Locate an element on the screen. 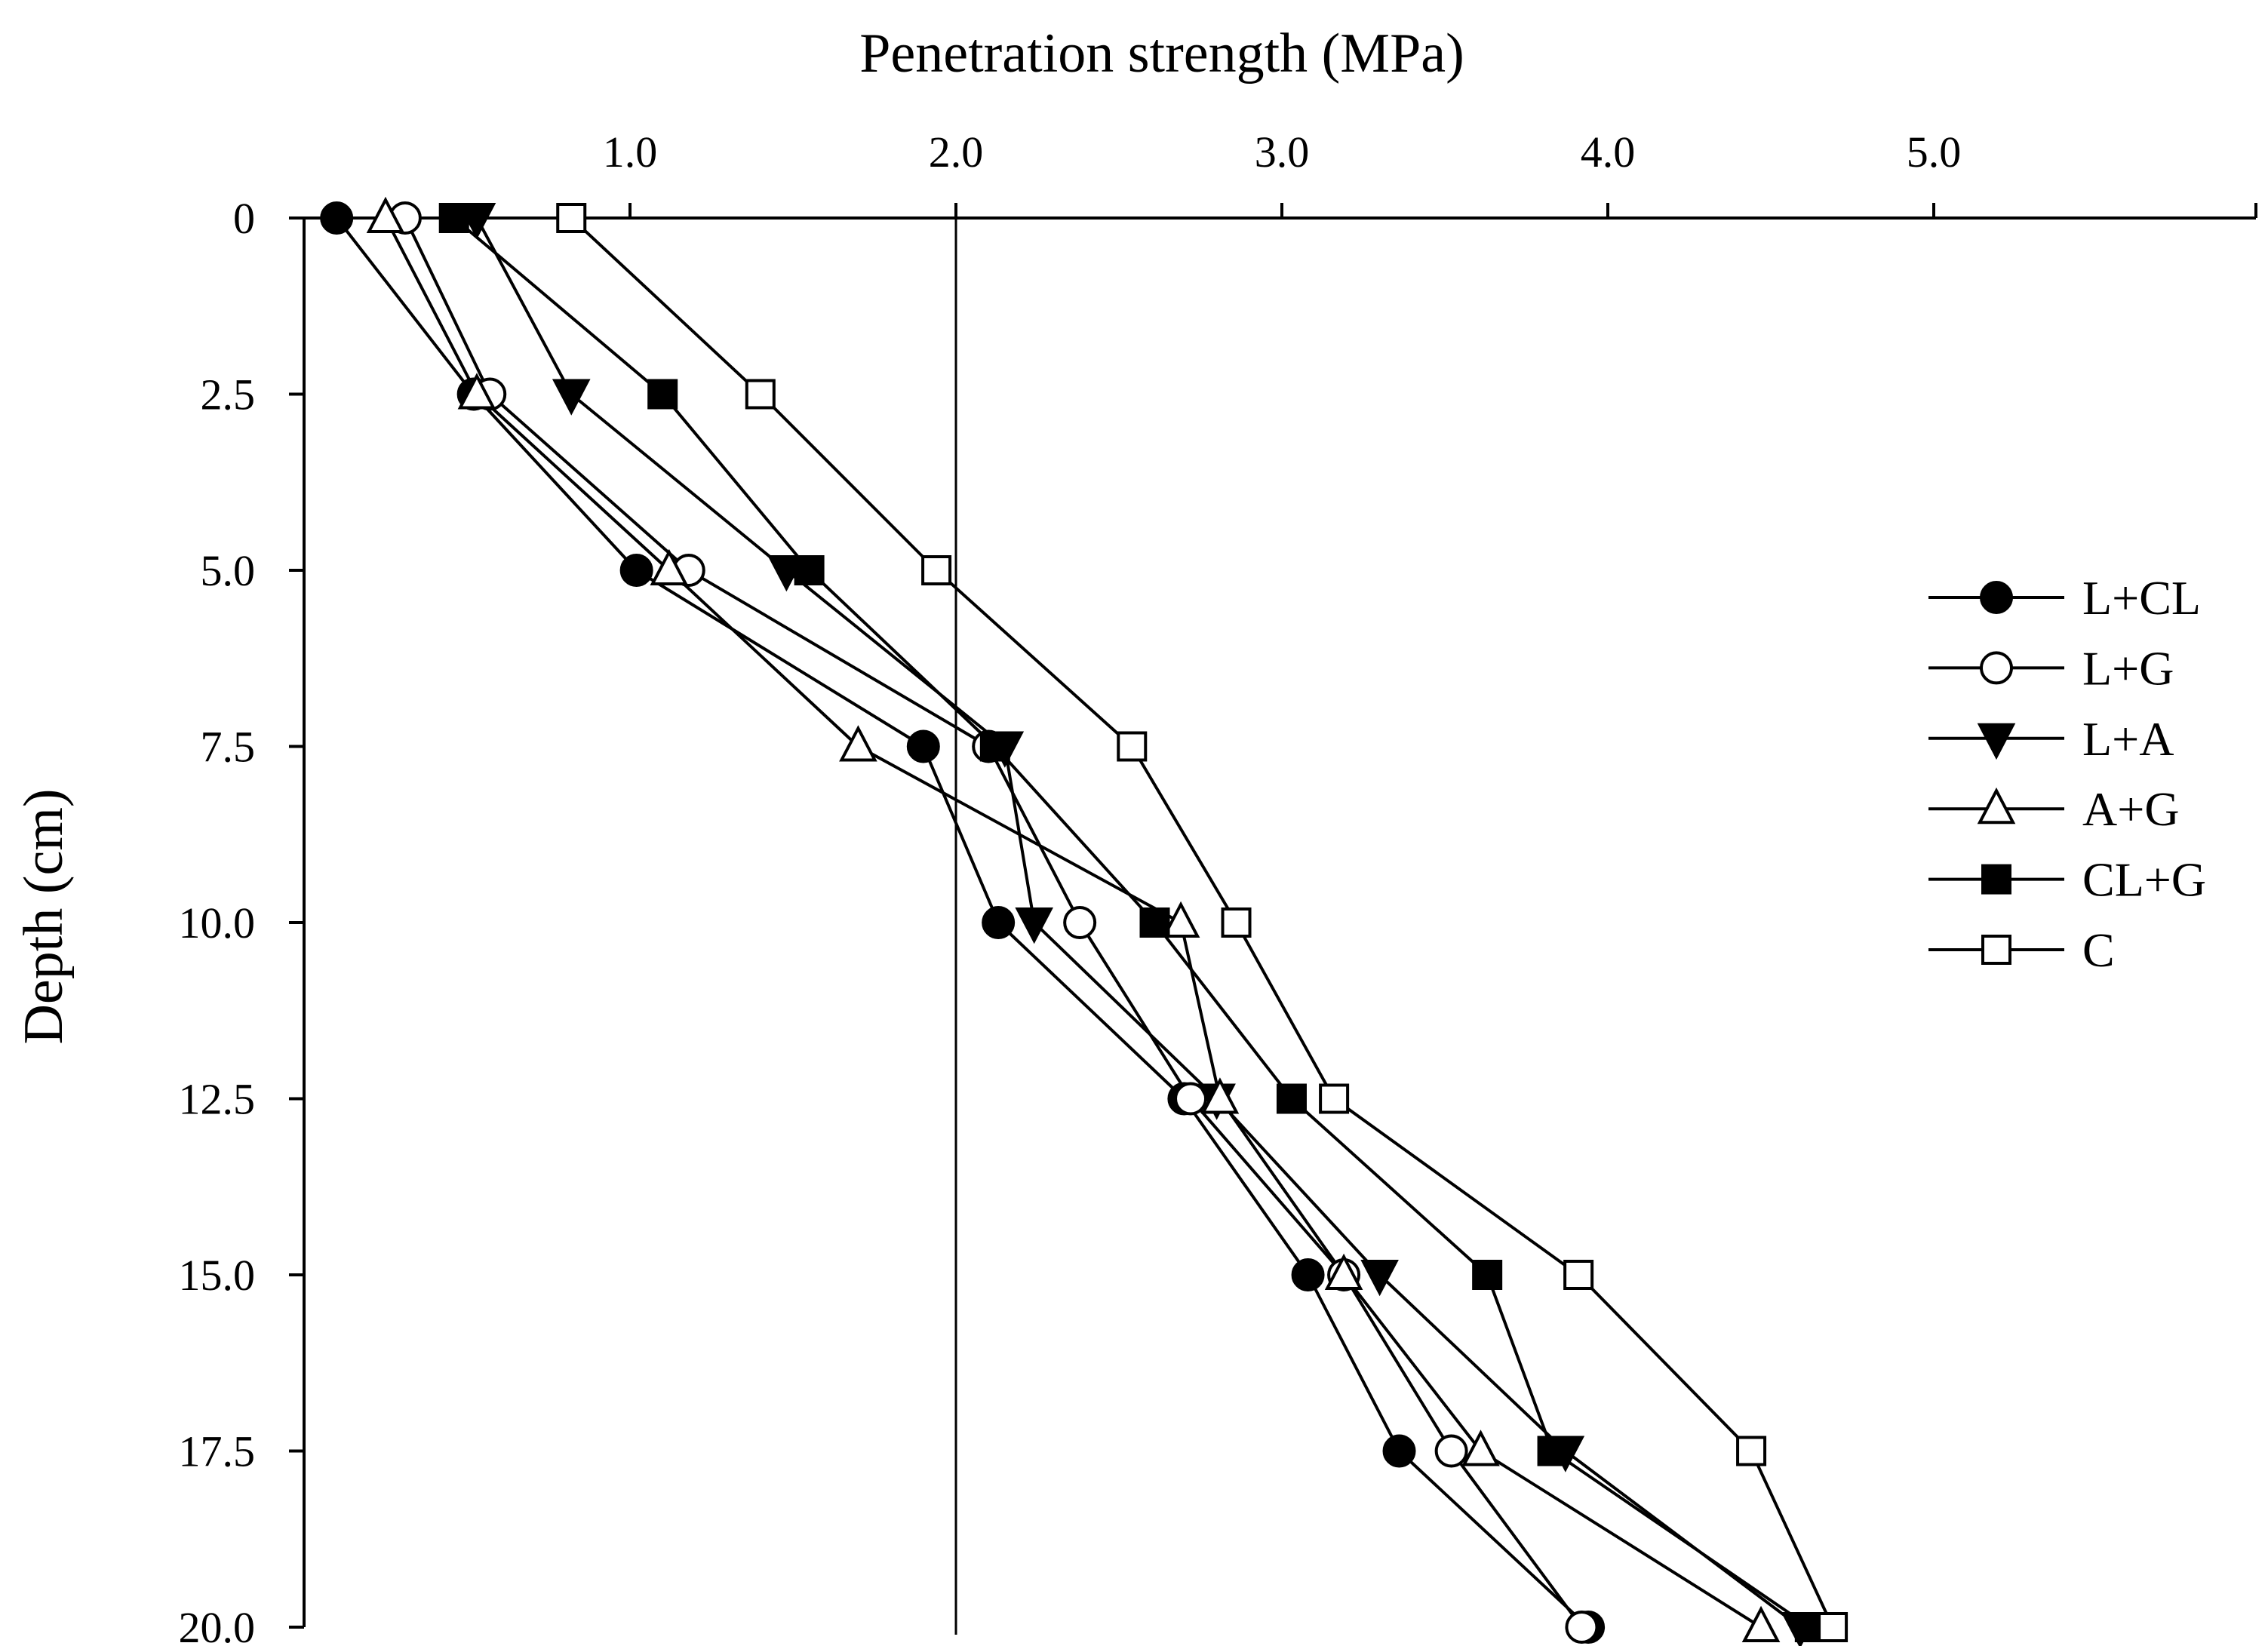  legend: L+CL L+G L+A A+G CL+G C is located at coordinates (2067, 774).